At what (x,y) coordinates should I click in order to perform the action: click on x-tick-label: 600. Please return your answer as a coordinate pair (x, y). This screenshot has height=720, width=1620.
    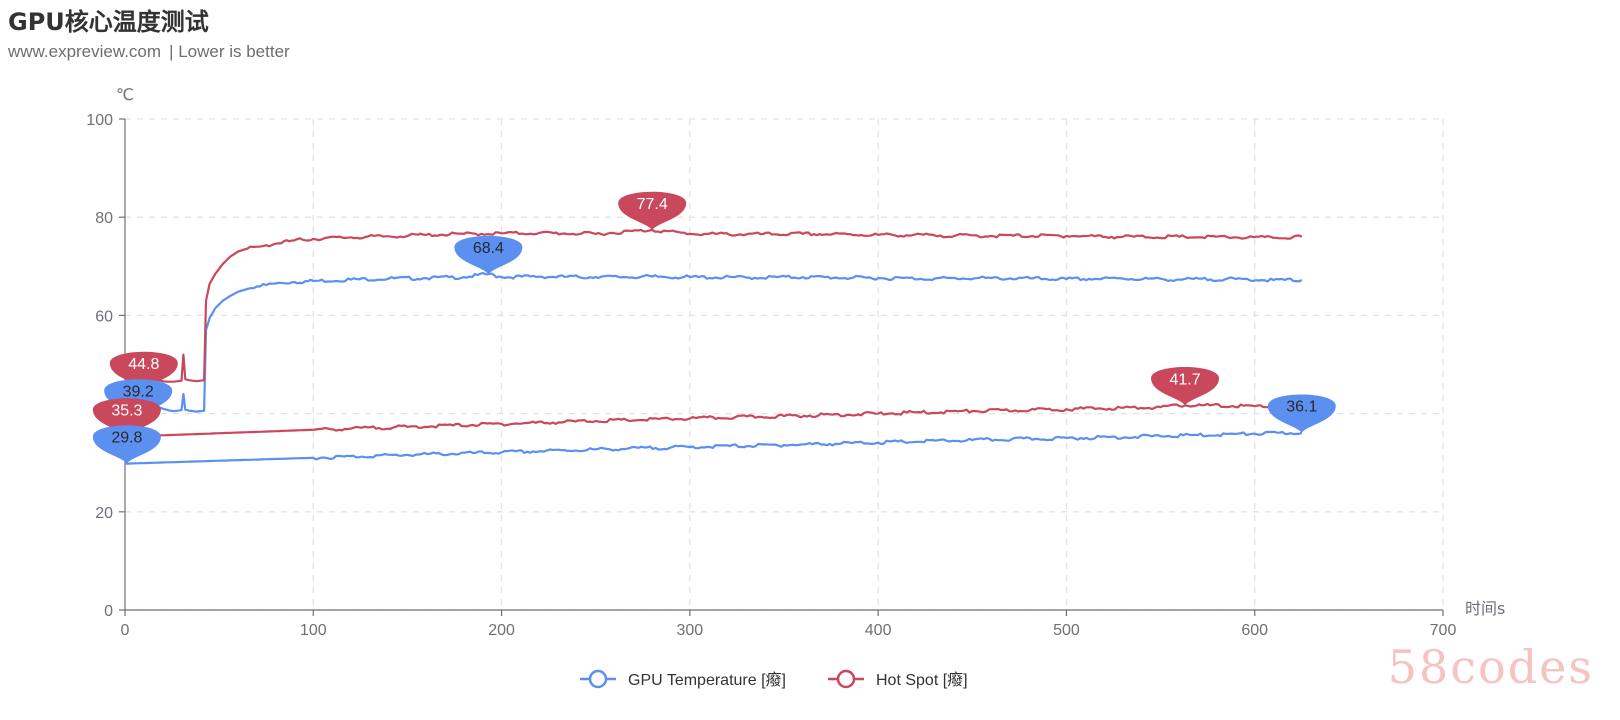
    Looking at the image, I should click on (1254, 630).